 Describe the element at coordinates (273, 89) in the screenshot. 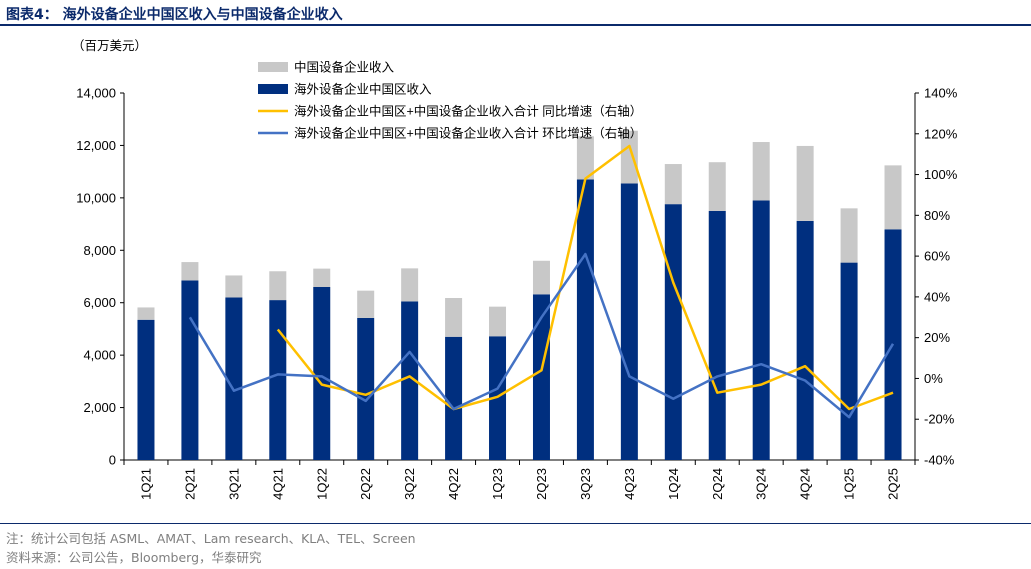

I see `legend-swatch-overseas-china` at that location.